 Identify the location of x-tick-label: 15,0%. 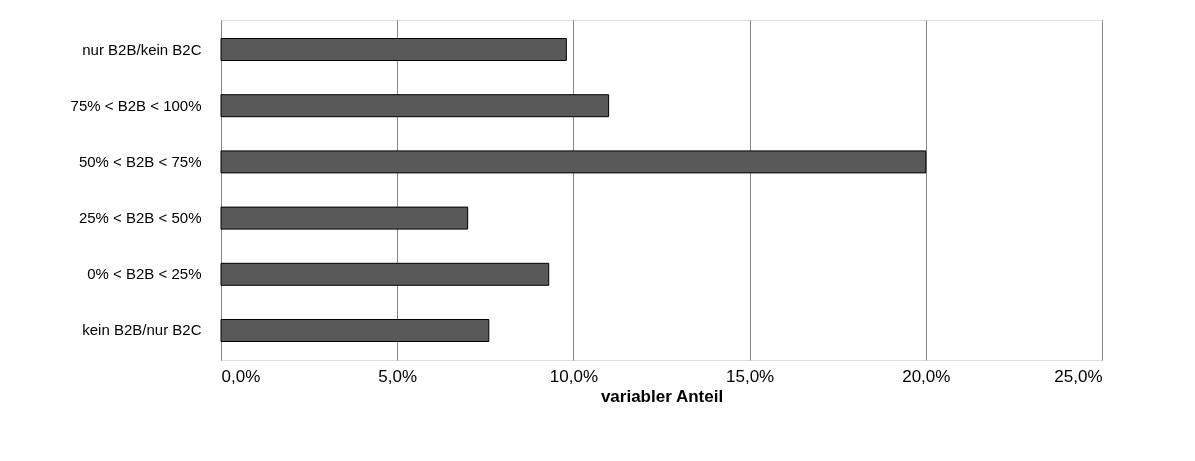
(750, 376).